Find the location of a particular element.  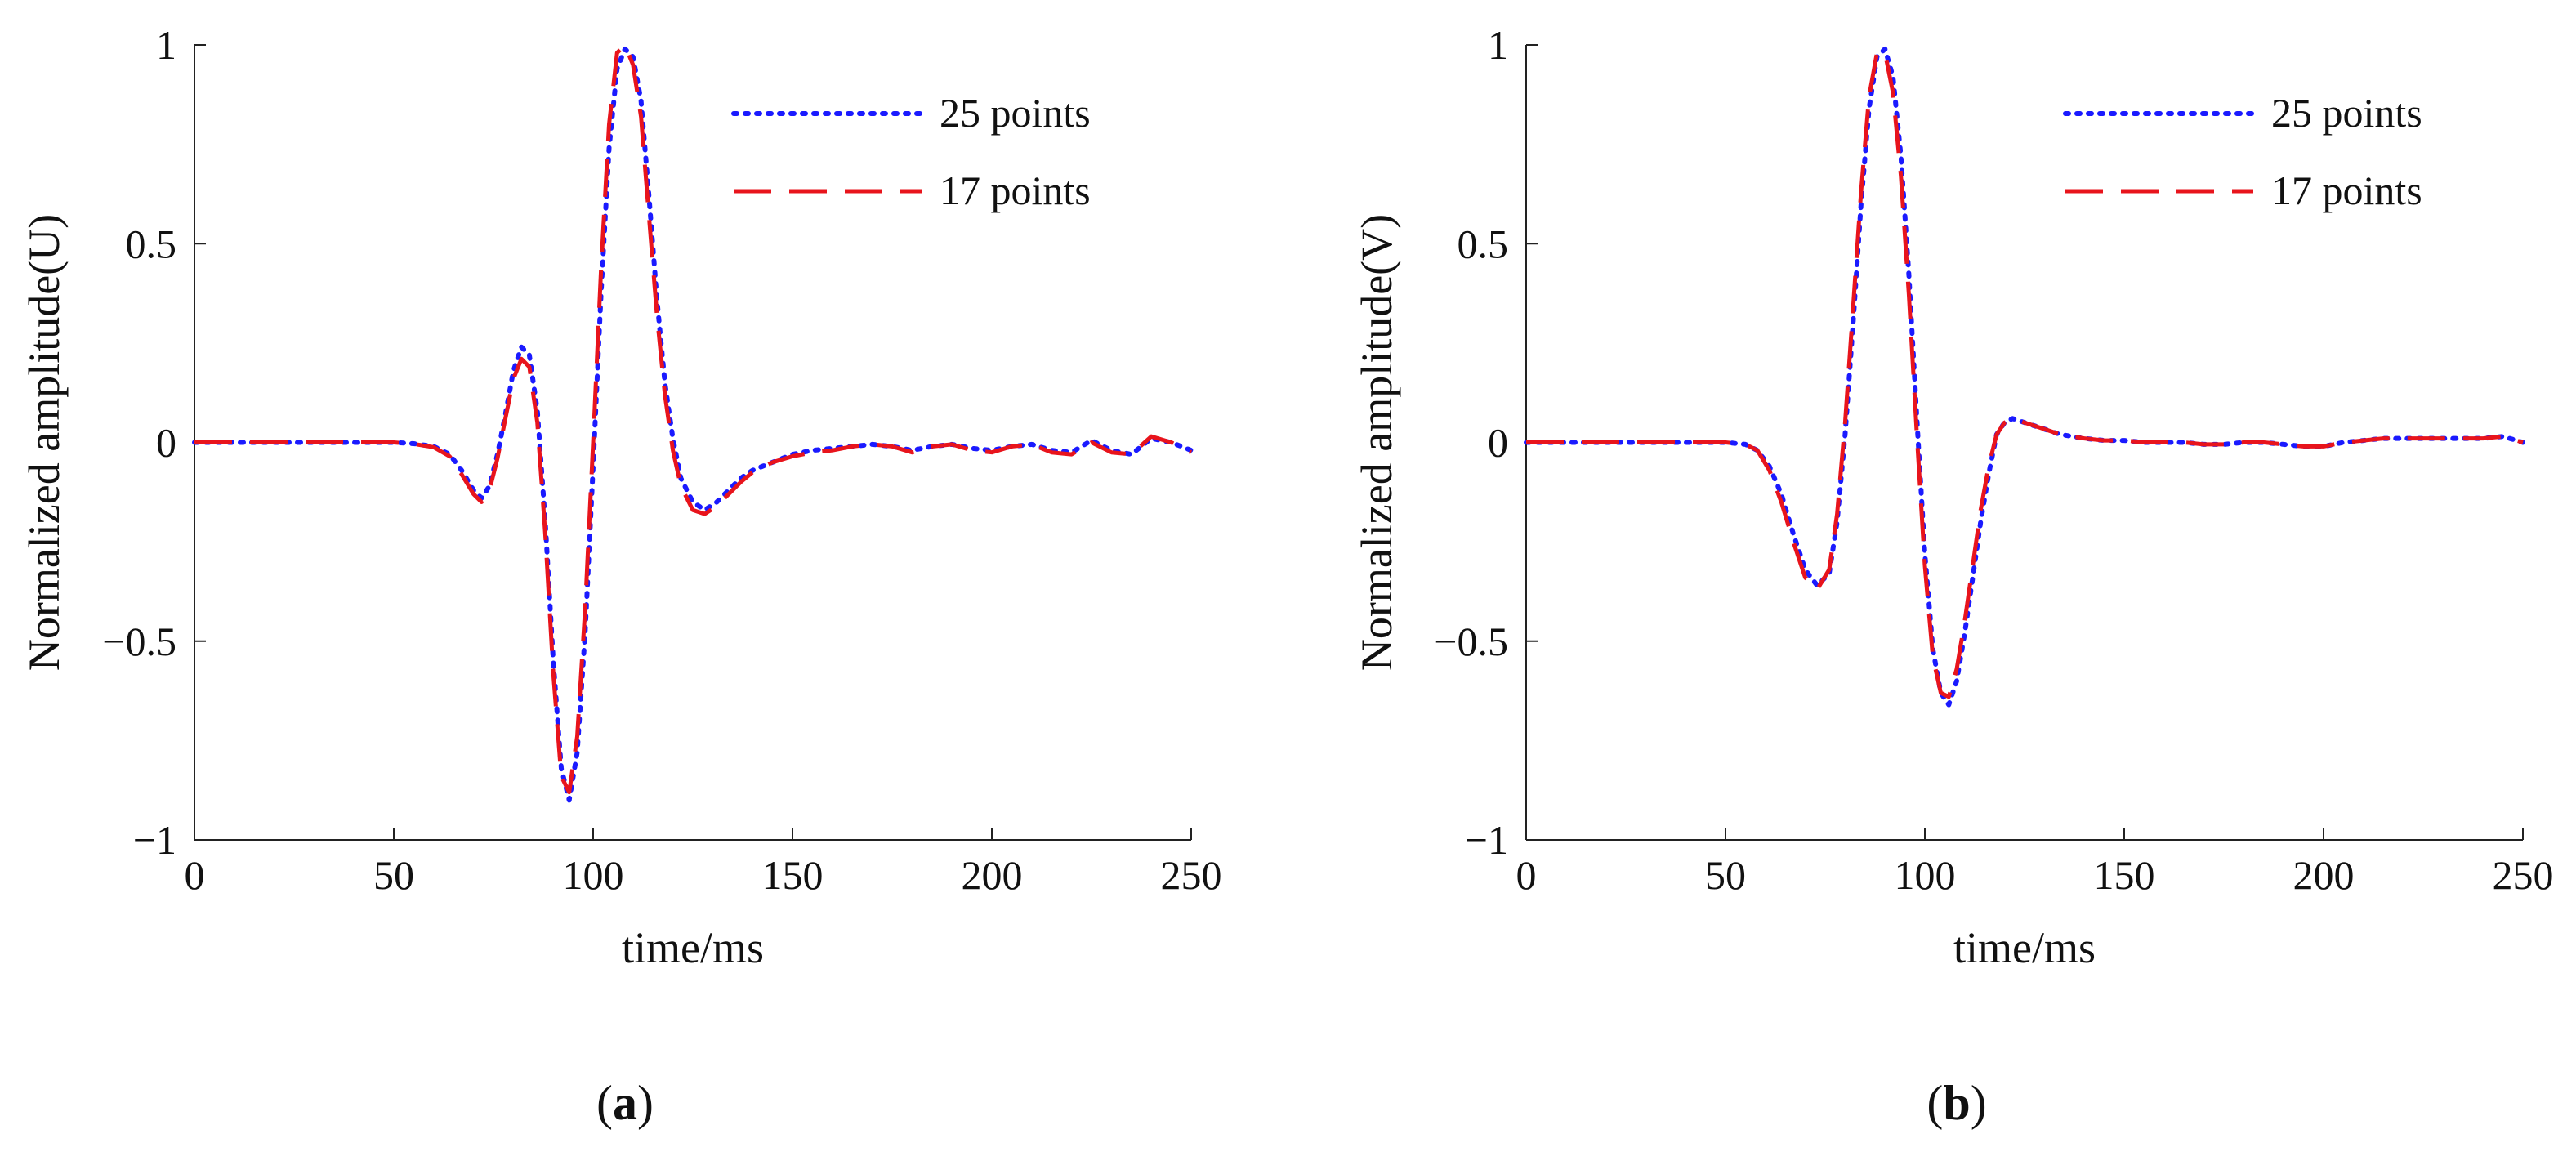

panel-tag: (b) is located at coordinates (1956, 1103).